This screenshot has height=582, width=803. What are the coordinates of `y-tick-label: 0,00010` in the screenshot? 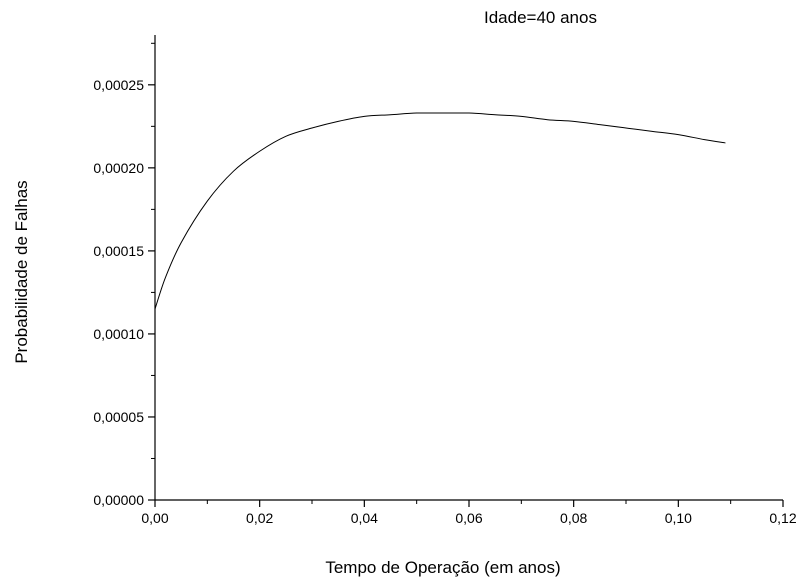 It's located at (118, 334).